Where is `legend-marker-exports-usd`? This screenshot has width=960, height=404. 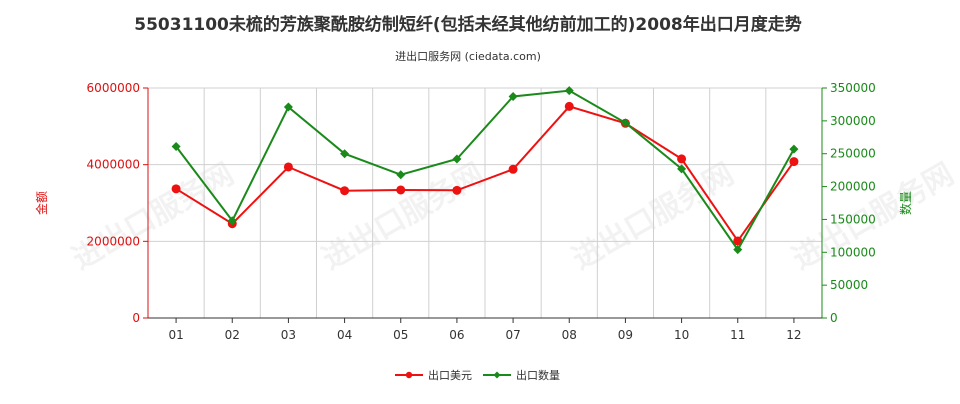 legend-marker-exports-usd is located at coordinates (409, 375).